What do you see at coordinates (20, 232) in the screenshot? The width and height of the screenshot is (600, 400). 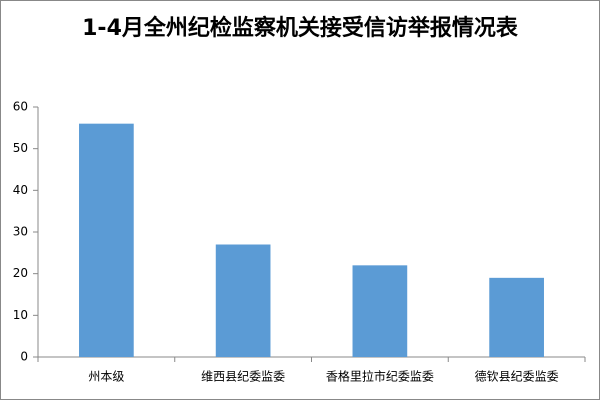 I see `y-tick-label: 30` at bounding box center [20, 232].